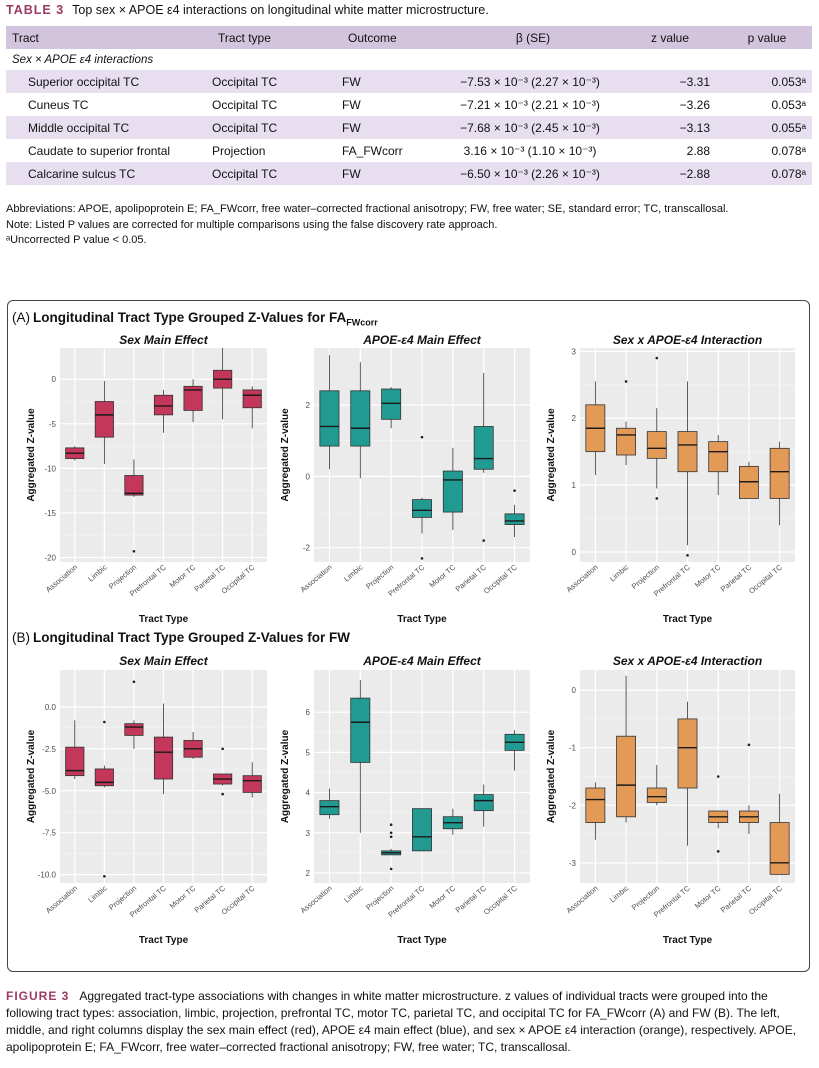 This screenshot has height=1068, width=819. I want to click on cell-beta: −7.21 × 10⁻³ (2.21 × 10⁻³), so click(530, 104).